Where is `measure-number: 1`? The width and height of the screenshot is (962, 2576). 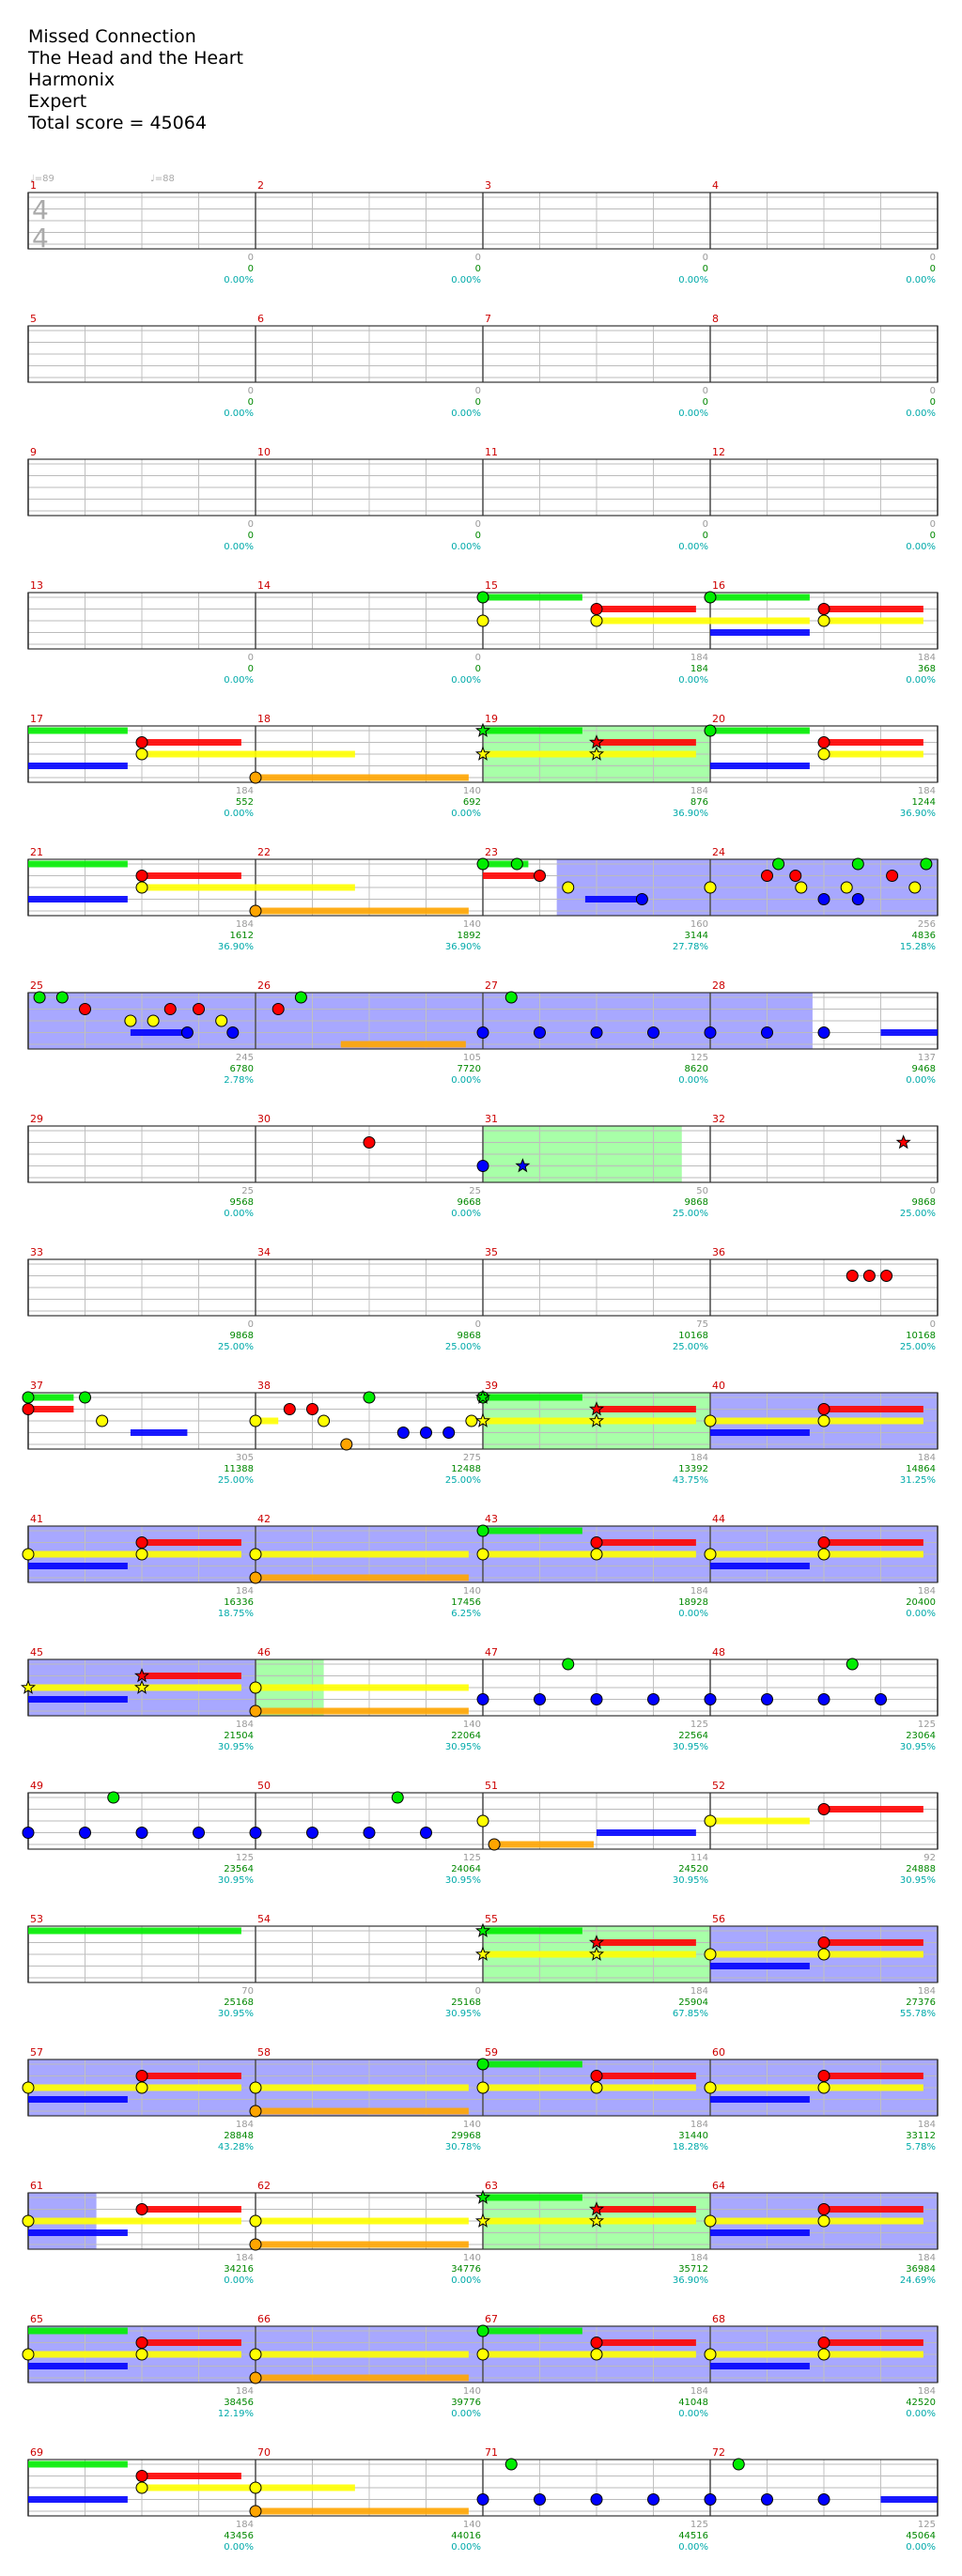
measure-number: 1 is located at coordinates (33, 185).